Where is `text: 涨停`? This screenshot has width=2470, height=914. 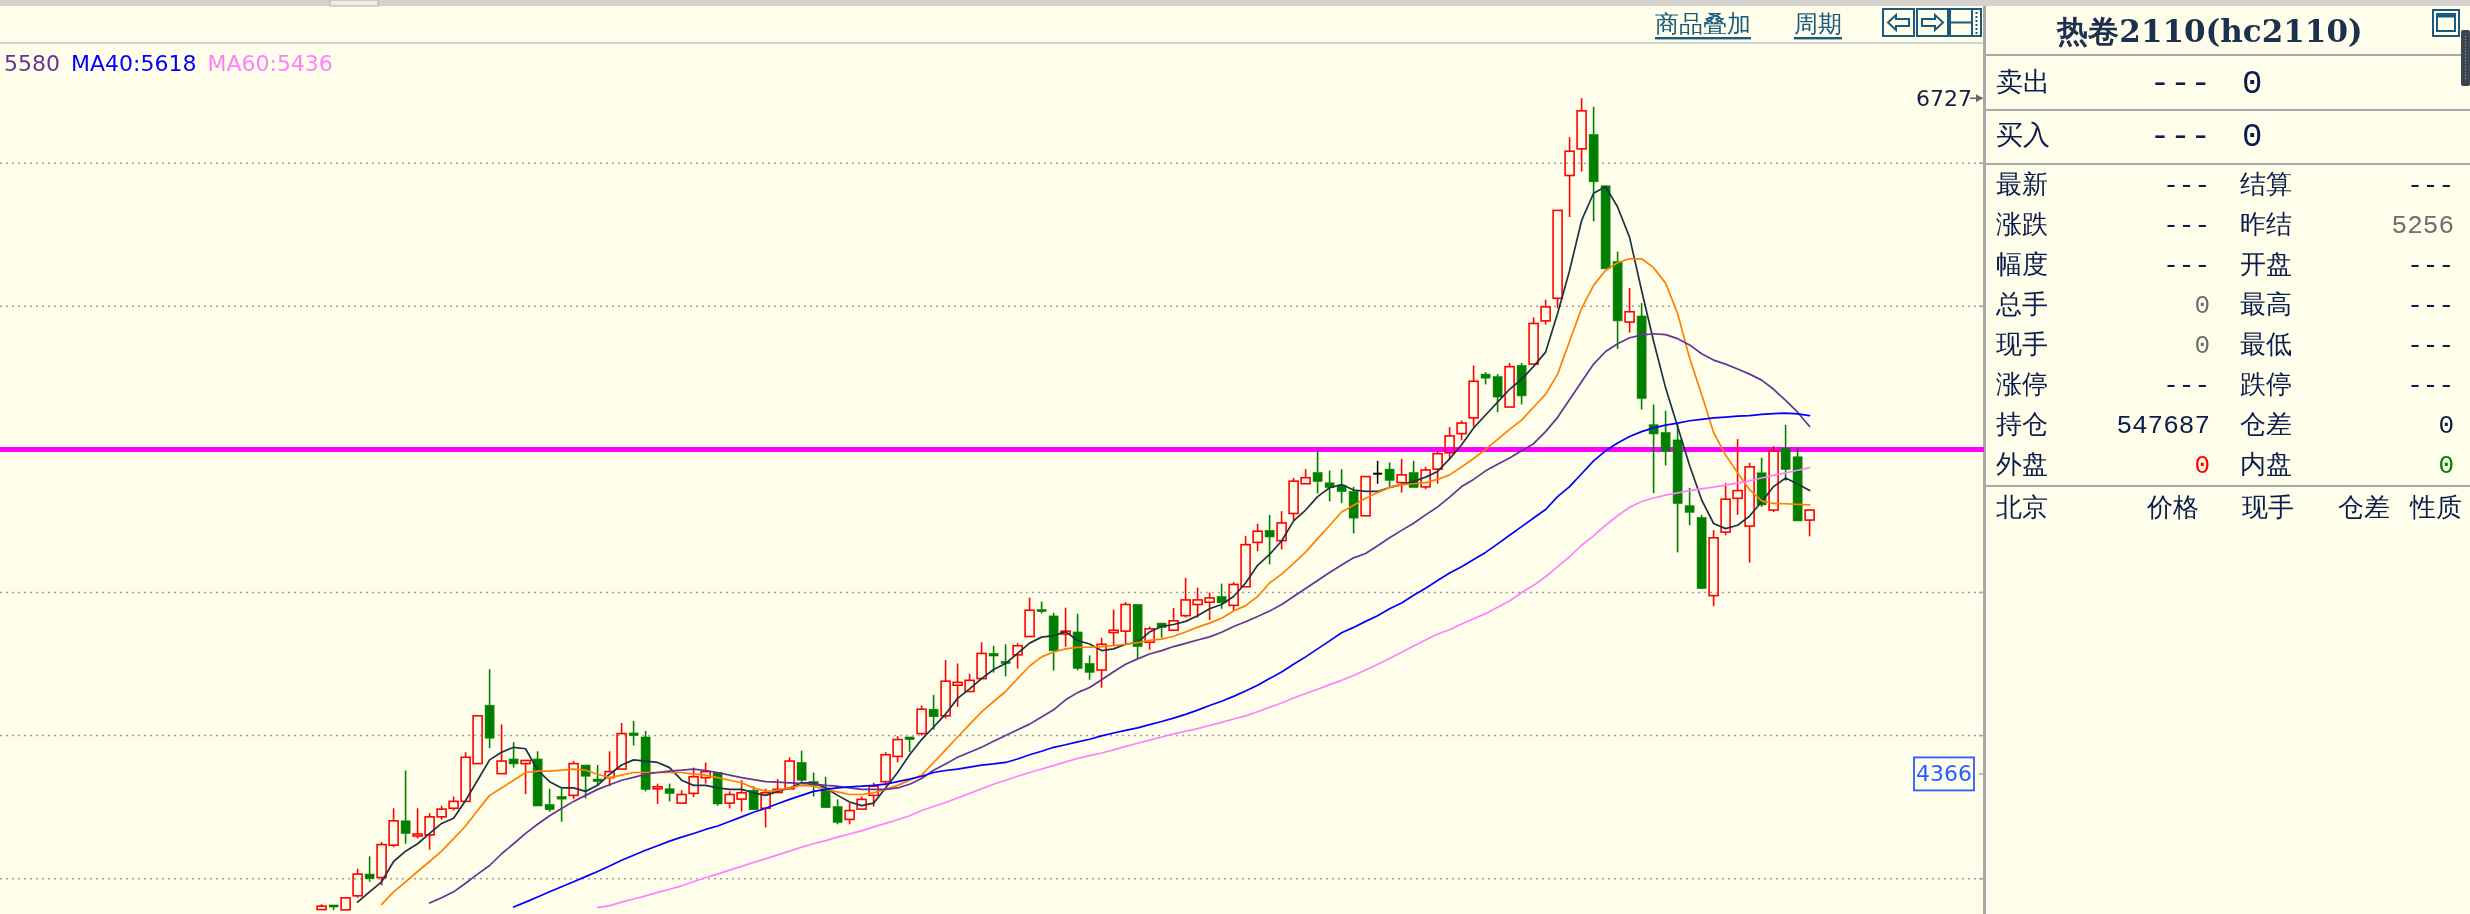 text: 涨停 is located at coordinates (2022, 386).